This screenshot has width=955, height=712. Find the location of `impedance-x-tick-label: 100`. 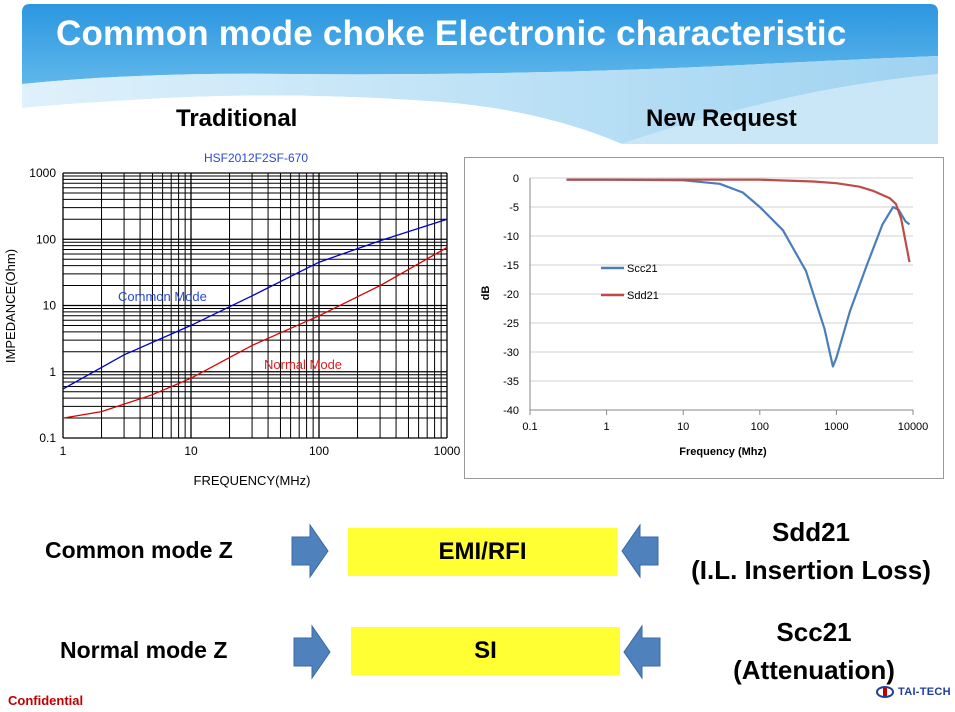

impedance-x-tick-label: 100 is located at coordinates (319, 451).